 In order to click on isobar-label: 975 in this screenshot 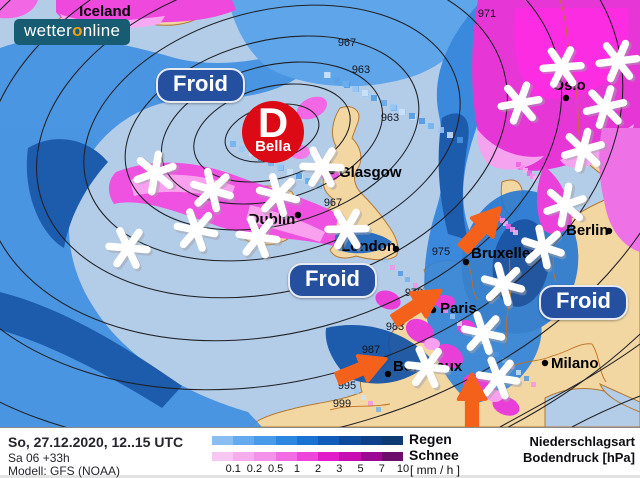, I will do `click(441, 252)`.